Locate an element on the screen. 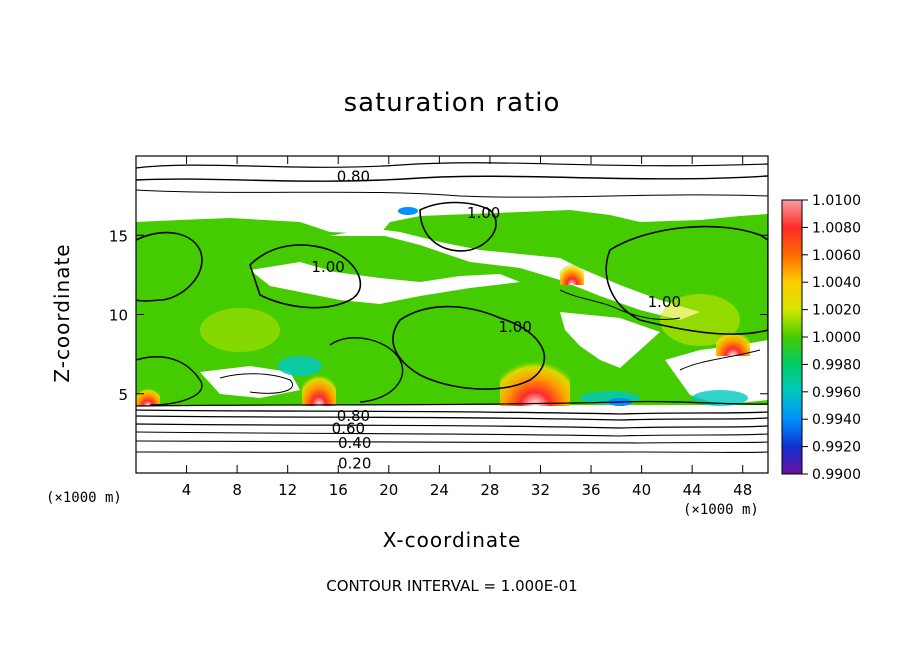 The width and height of the screenshot is (904, 654). x-tick-label: 8 is located at coordinates (237, 490).